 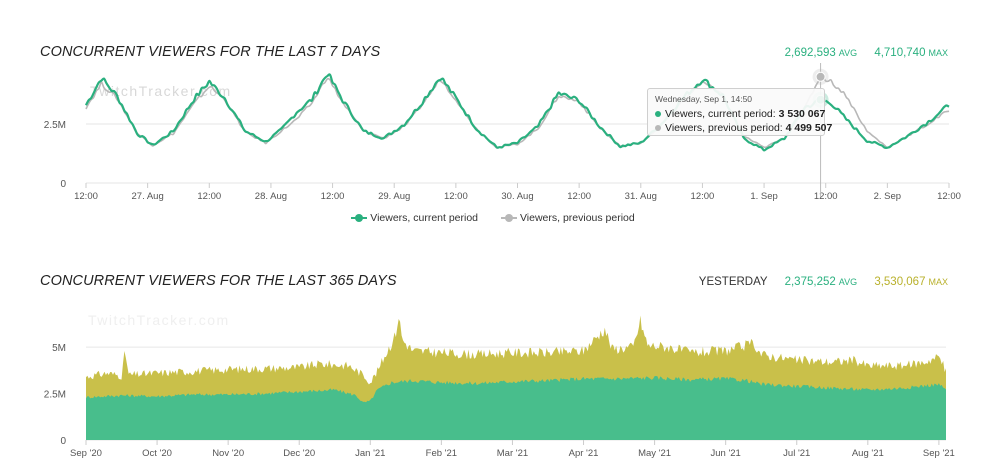 I want to click on bottom-x-tick-label: Nov '20, so click(x=228, y=453).